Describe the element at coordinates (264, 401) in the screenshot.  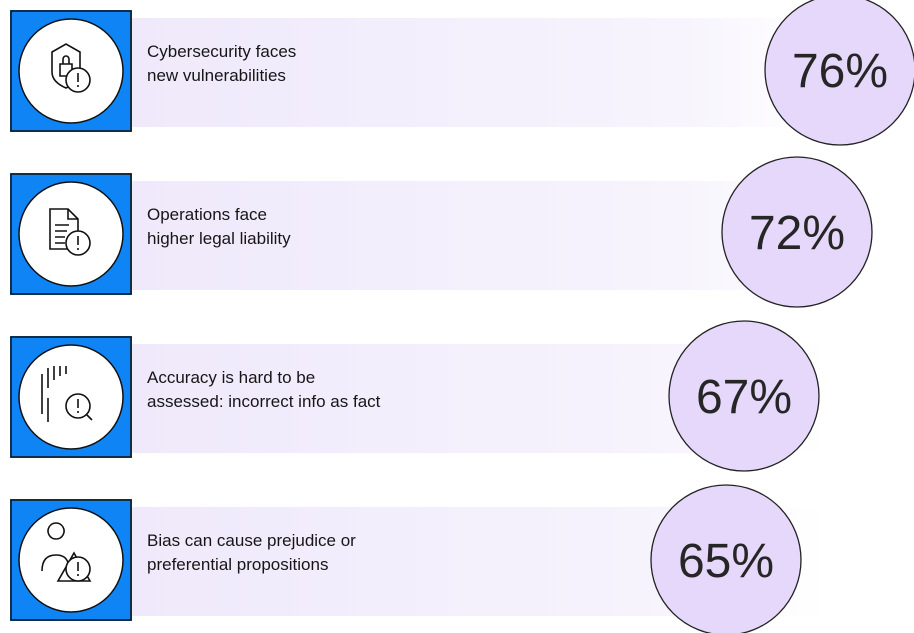
I see `row-text: assessed: incorrect info as fact` at that location.